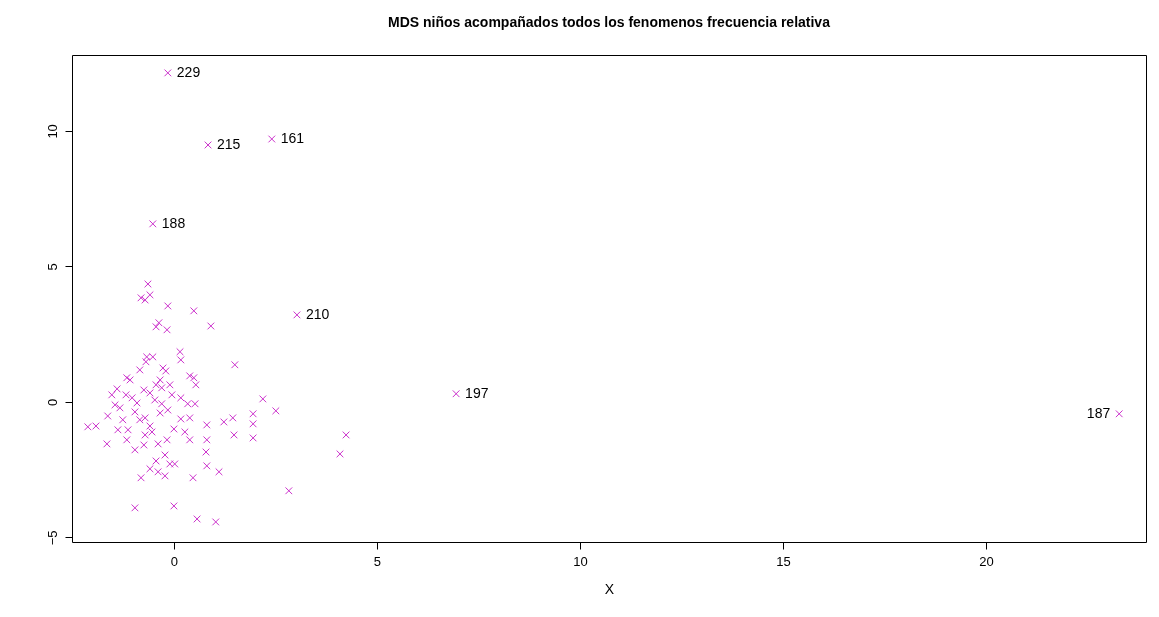  Describe the element at coordinates (229, 143) in the screenshot. I see `annotation: 215` at that location.